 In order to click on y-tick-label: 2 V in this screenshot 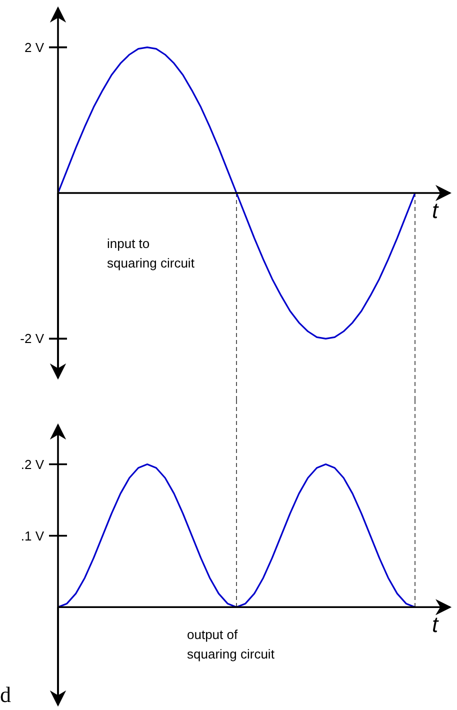, I will do `click(34, 47)`.